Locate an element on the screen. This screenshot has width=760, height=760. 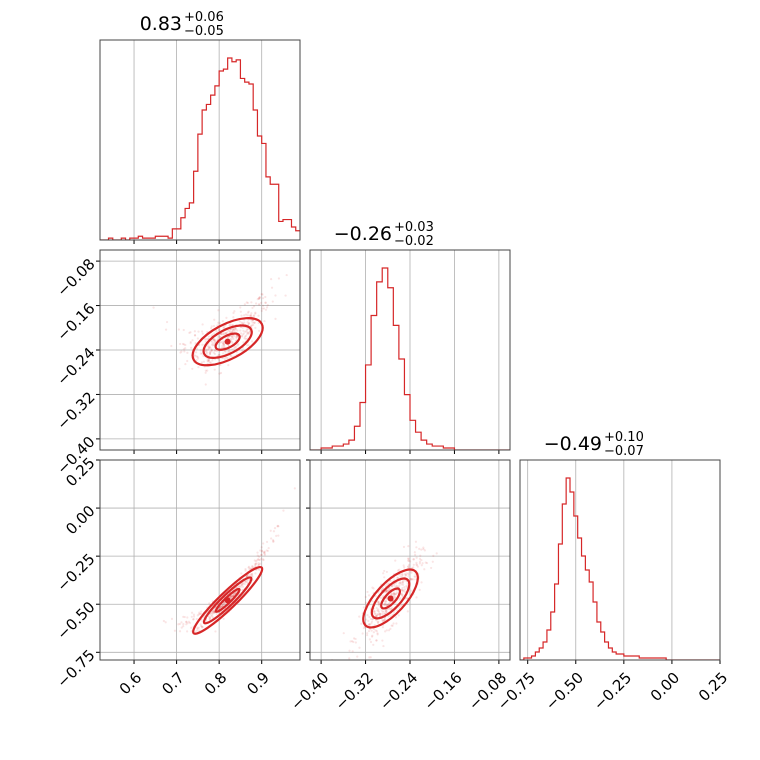
param-title-value: −0.49 is located at coordinates (573, 444).